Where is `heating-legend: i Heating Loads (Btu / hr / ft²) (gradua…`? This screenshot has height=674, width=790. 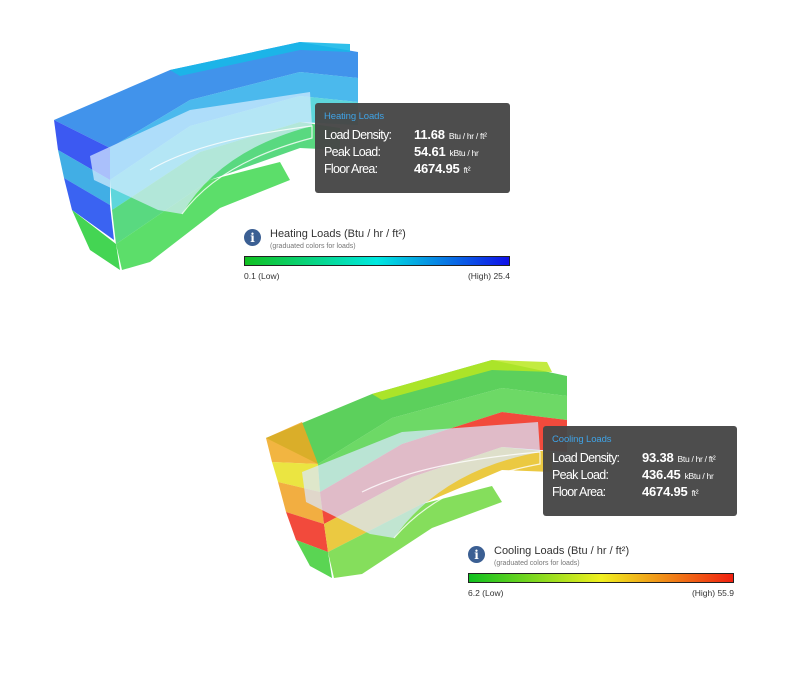 heating-legend: i Heating Loads (Btu / hr / ft²) (gradua… is located at coordinates (377, 254).